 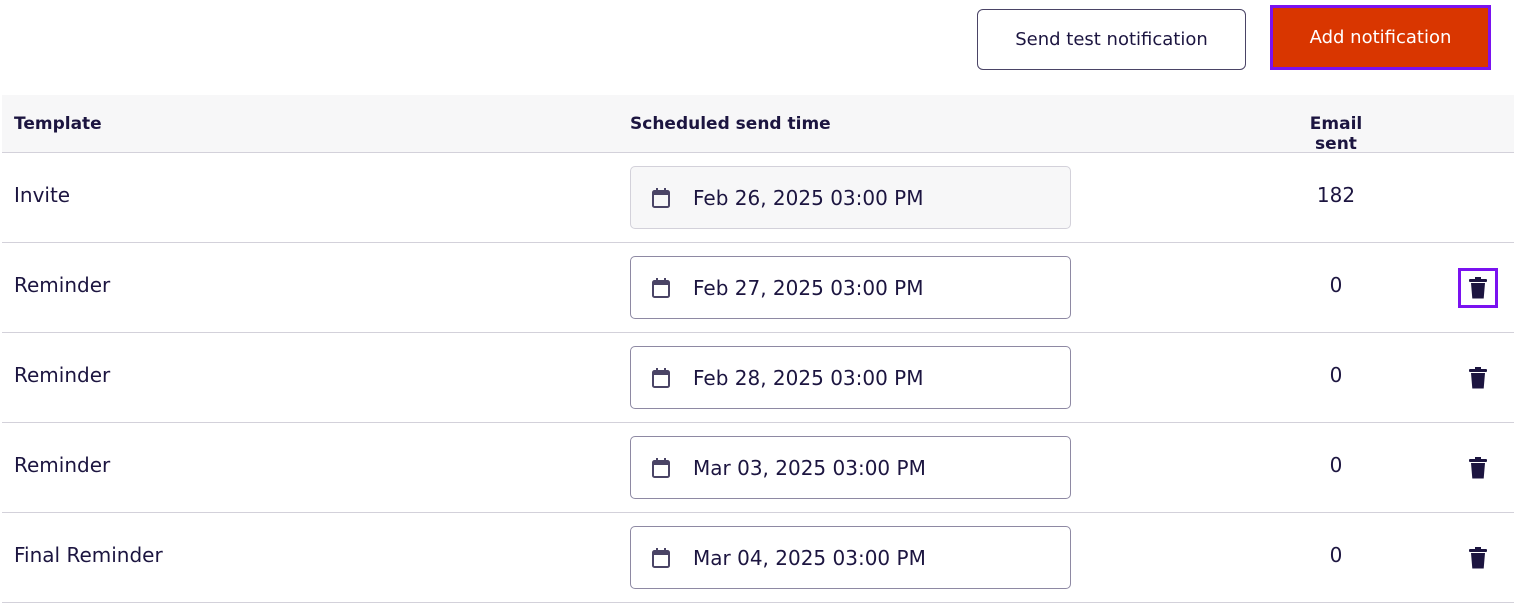 I want to click on scheduled-send-time-field: Feb 28, 2025 03:00 PM, so click(x=850, y=377).